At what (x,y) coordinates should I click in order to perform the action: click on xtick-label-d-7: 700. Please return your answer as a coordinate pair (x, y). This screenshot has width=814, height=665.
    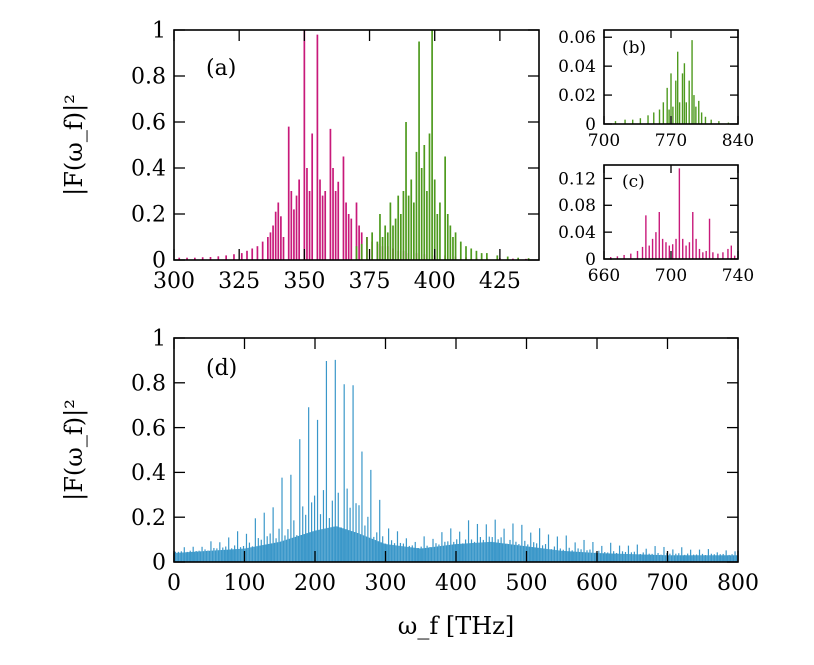
    Looking at the image, I should click on (668, 583).